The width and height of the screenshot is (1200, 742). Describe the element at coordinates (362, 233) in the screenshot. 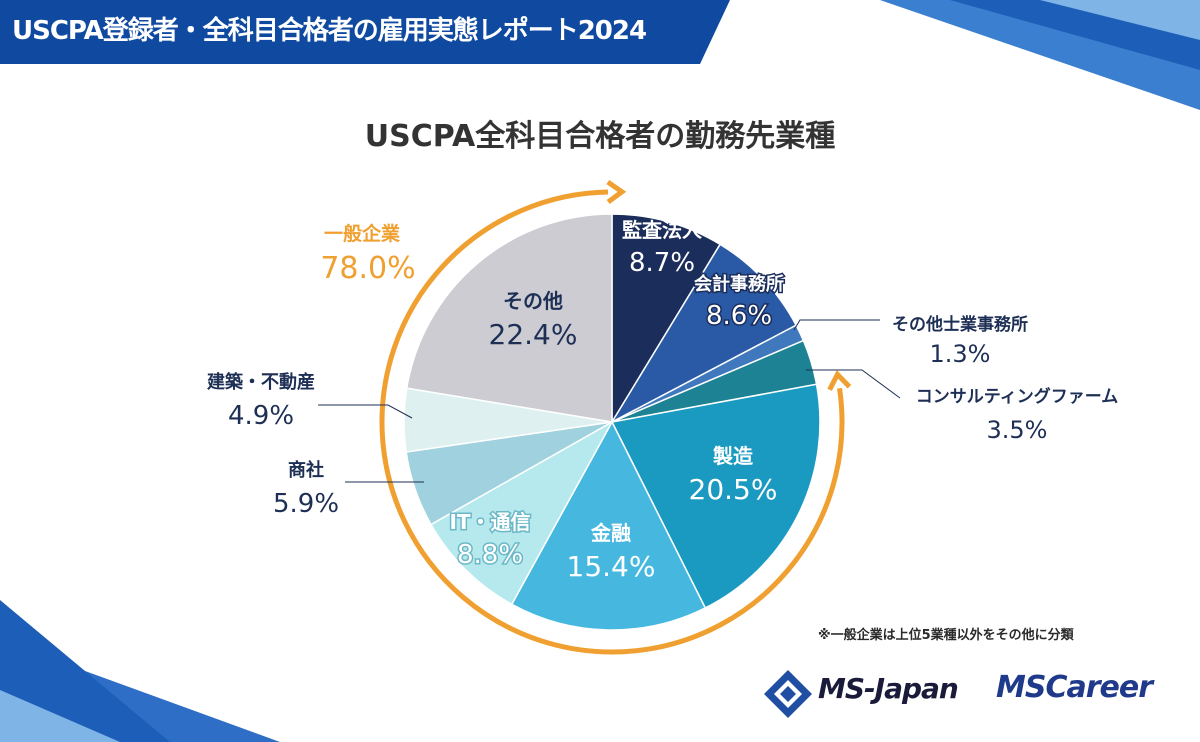

I see `group-label: 一般企業` at that location.